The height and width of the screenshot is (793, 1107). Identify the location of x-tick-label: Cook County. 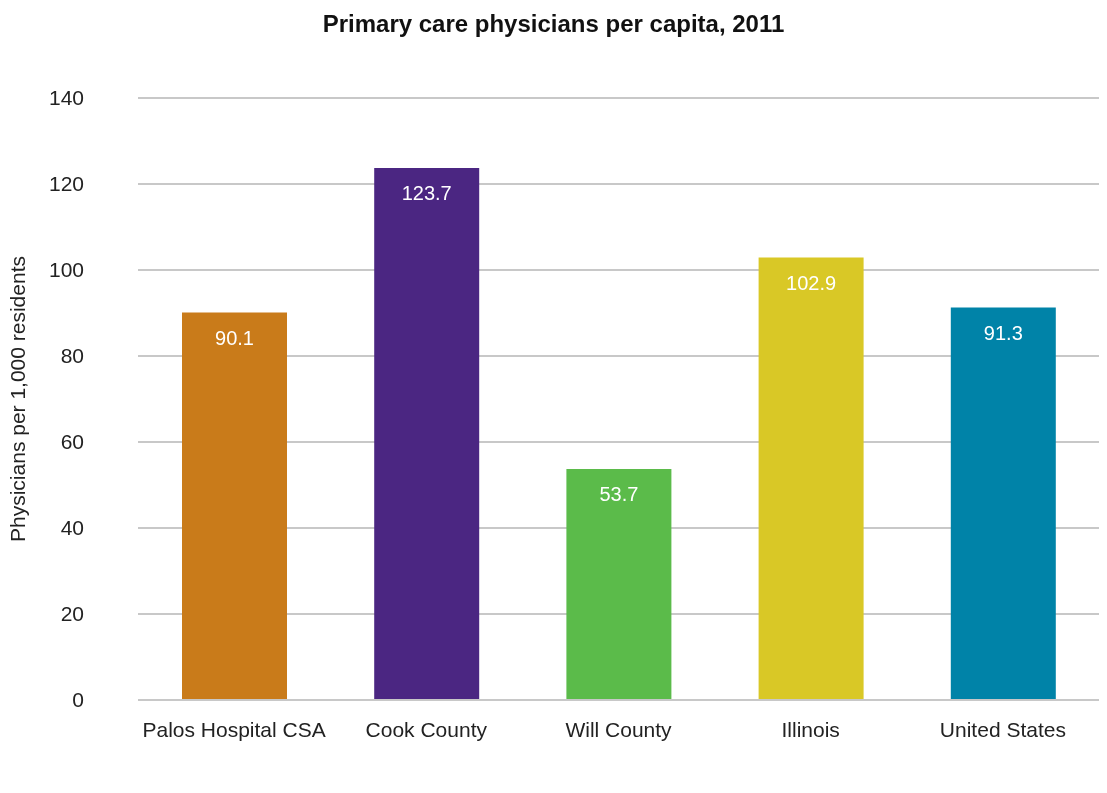
(426, 729).